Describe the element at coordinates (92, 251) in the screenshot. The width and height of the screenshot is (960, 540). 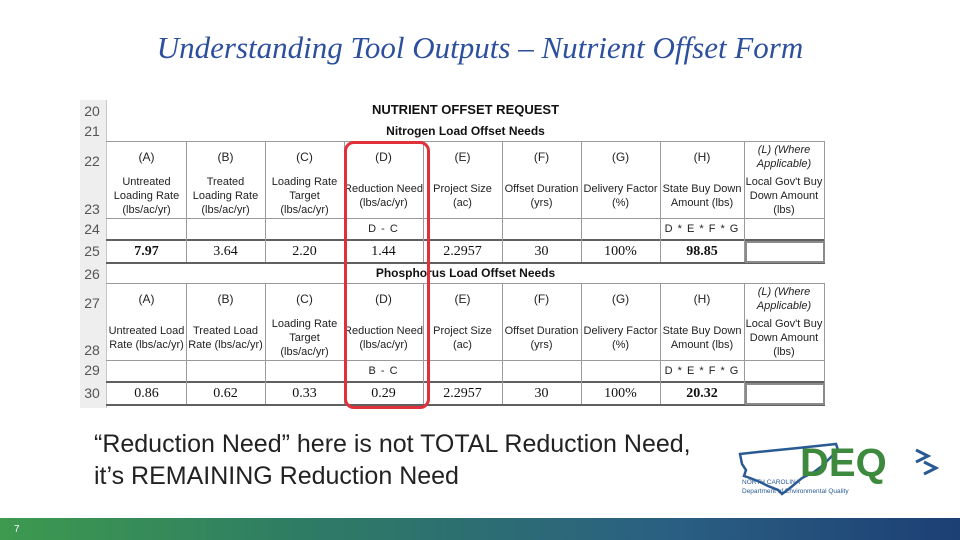
I see `row-number: 25` at that location.